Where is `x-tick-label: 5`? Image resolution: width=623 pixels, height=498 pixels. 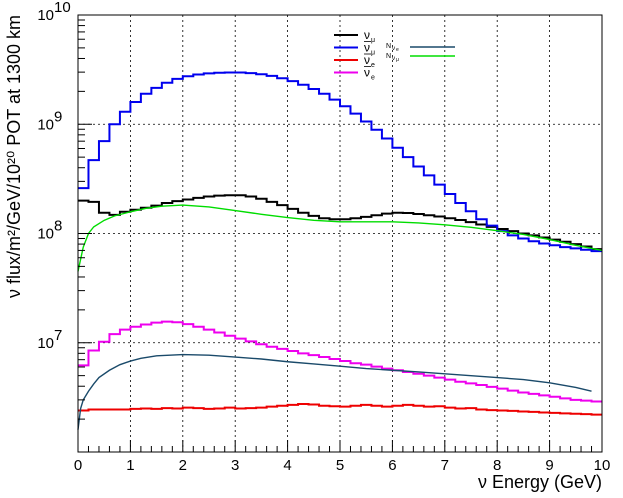
x-tick-label: 5 is located at coordinates (340, 465).